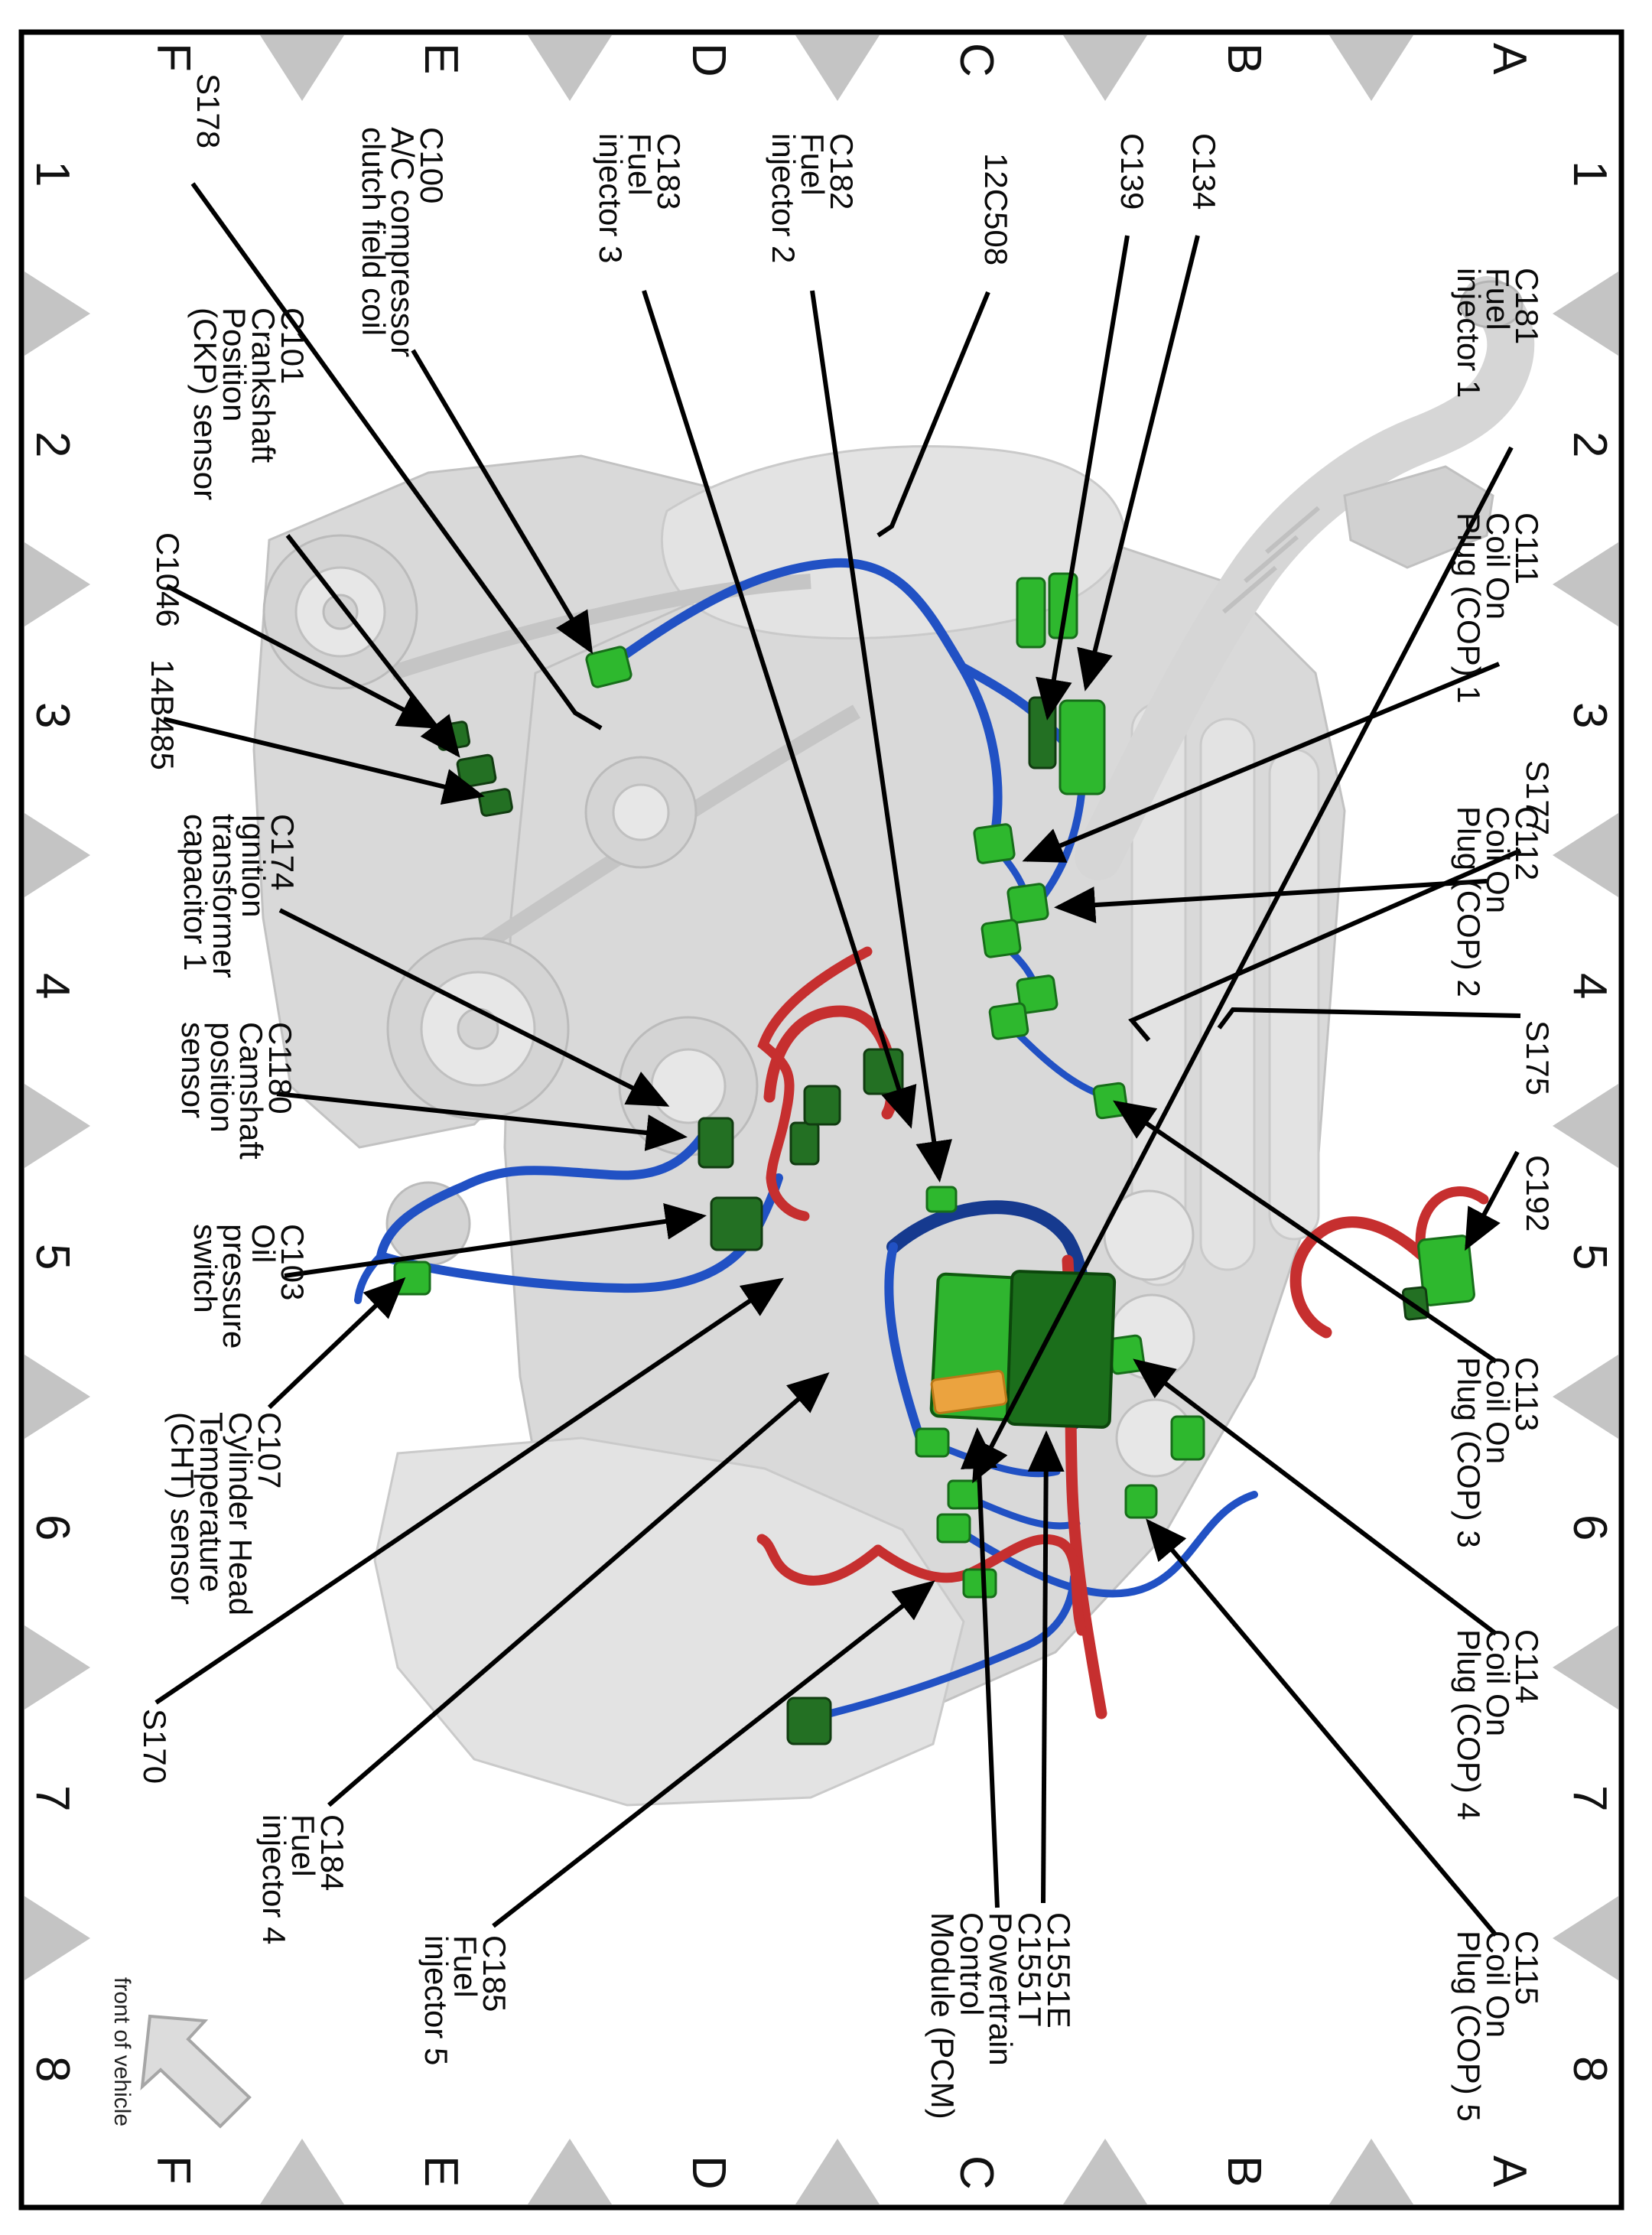 The height and width of the screenshot is (2235, 1652). I want to click on callout-line-pcm-t, so click(1046, 1667).